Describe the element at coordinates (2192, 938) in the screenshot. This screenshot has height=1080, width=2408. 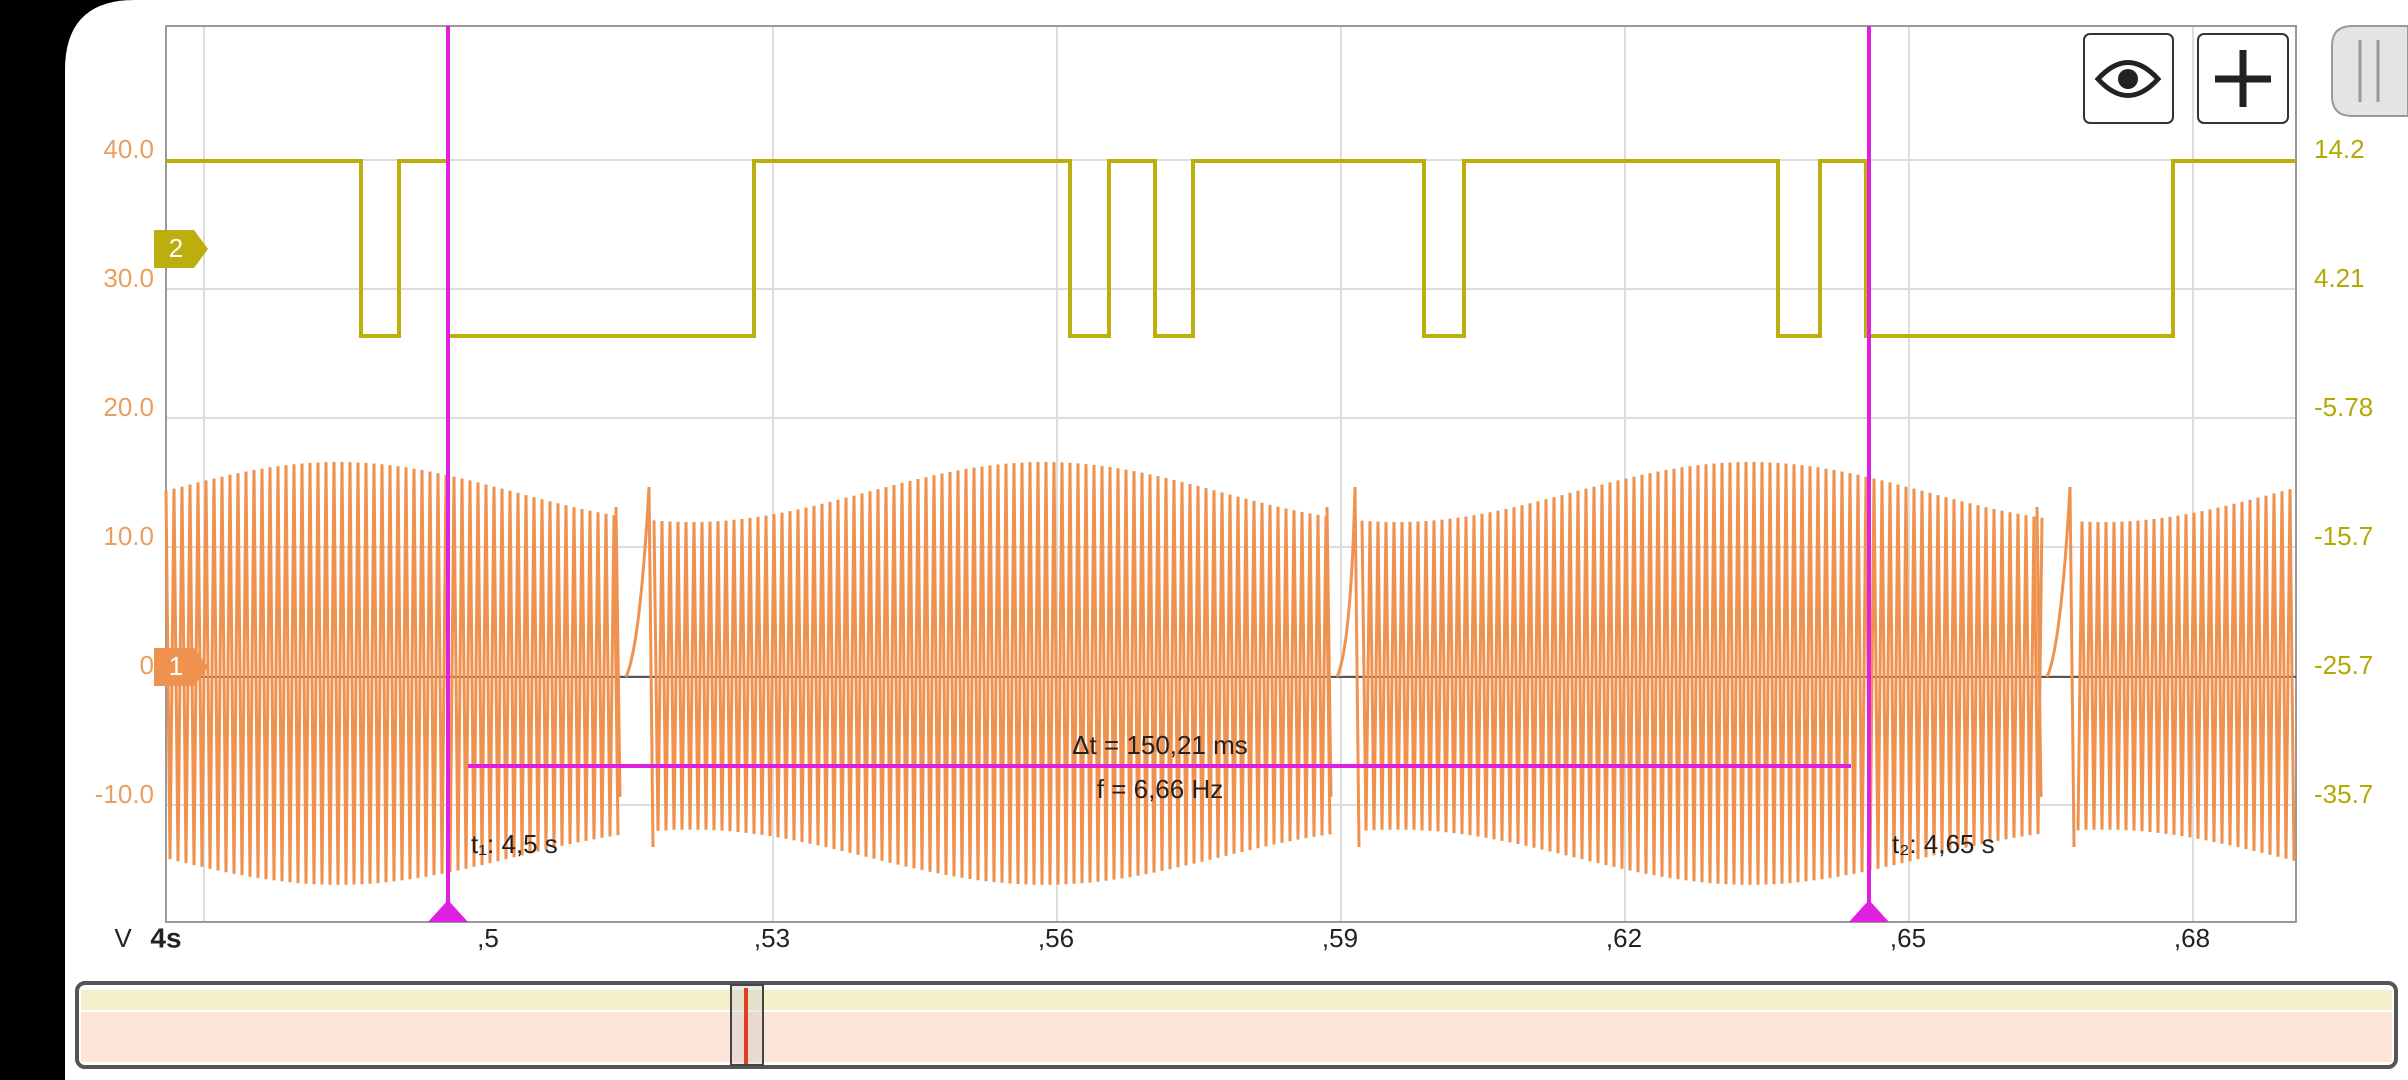
I see `x-axis-label: ,68` at that location.